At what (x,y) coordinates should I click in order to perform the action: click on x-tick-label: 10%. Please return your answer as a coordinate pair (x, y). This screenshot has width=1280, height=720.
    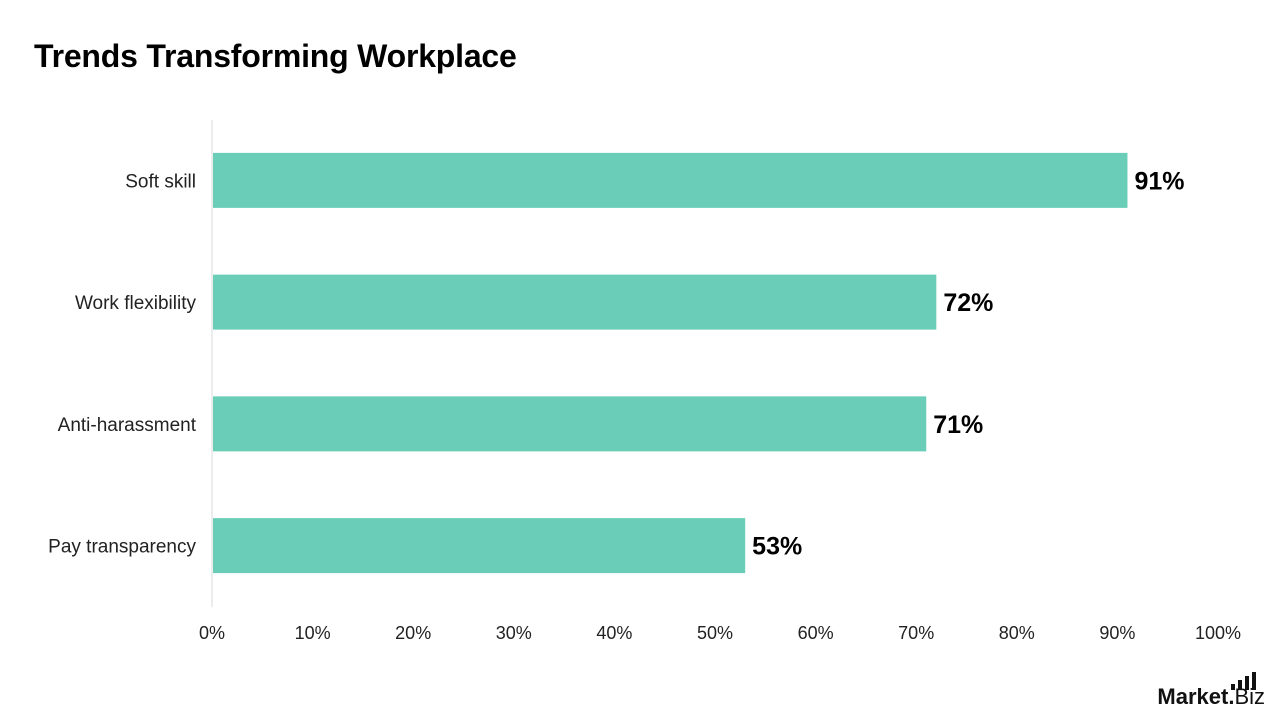
    Looking at the image, I should click on (313, 633).